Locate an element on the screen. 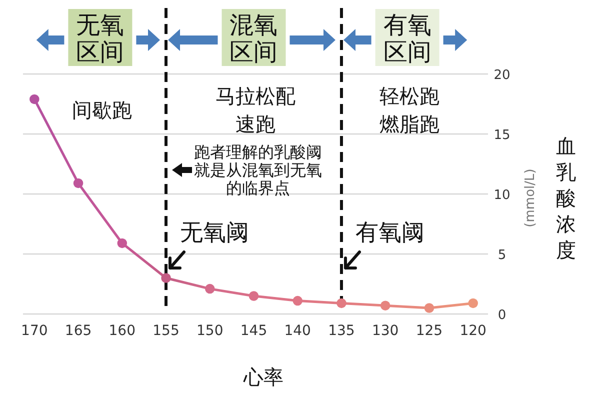  y-tick-label: 5 is located at coordinates (502, 255).